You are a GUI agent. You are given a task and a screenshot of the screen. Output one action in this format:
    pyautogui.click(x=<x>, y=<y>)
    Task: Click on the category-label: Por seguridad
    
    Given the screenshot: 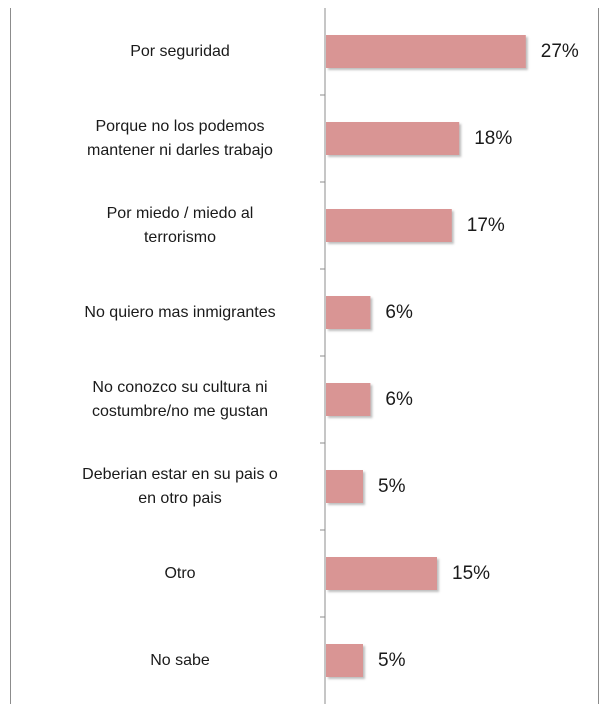 What is the action you would take?
    pyautogui.click(x=180, y=51)
    